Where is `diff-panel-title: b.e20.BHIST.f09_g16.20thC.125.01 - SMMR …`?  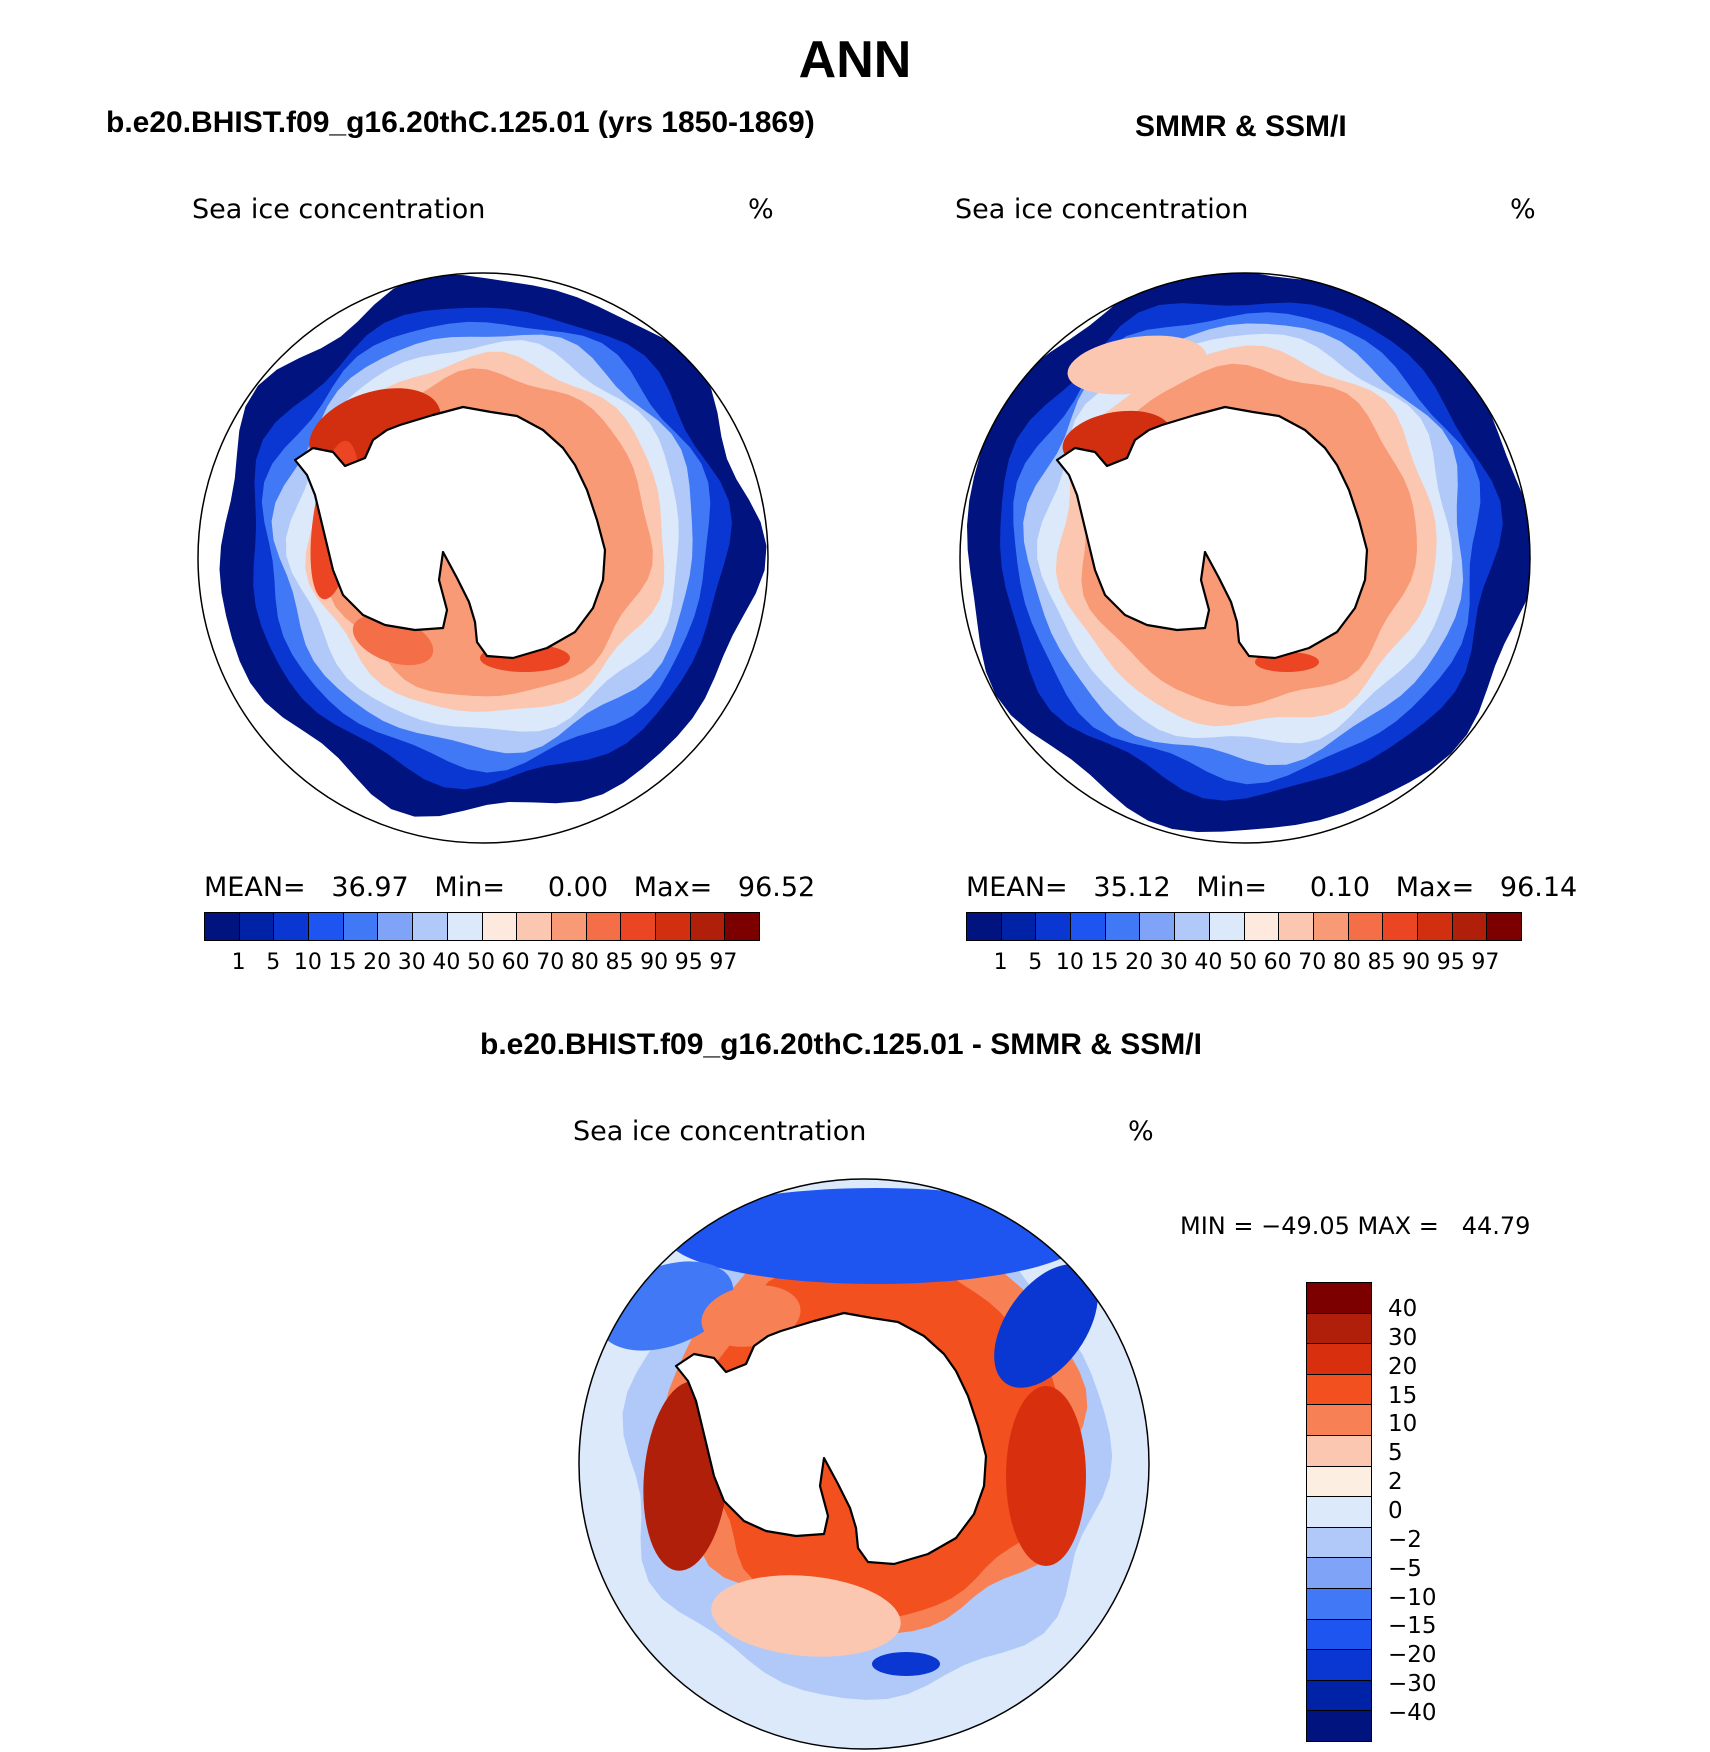 diff-panel-title: b.e20.BHIST.f09_g16.20thC.125.01 - SMMR … is located at coordinates (841, 1044).